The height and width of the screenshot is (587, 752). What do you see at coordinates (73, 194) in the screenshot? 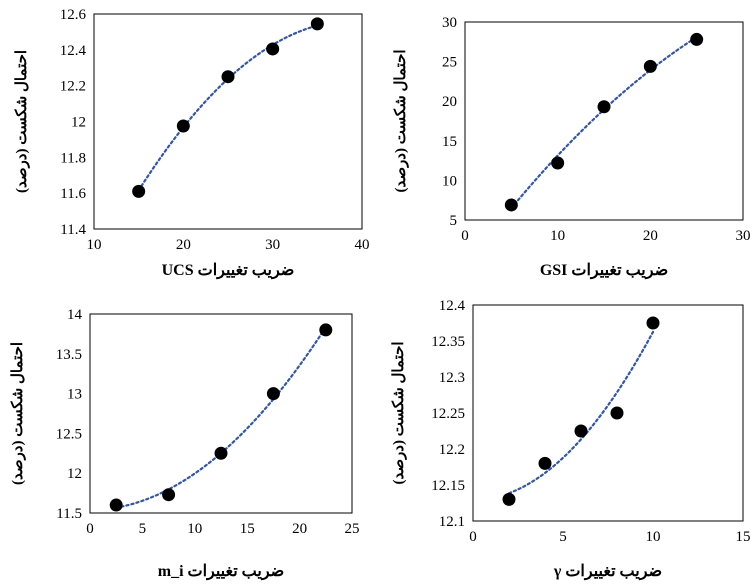
I see `y-tick-label: 11.6` at bounding box center [73, 194].